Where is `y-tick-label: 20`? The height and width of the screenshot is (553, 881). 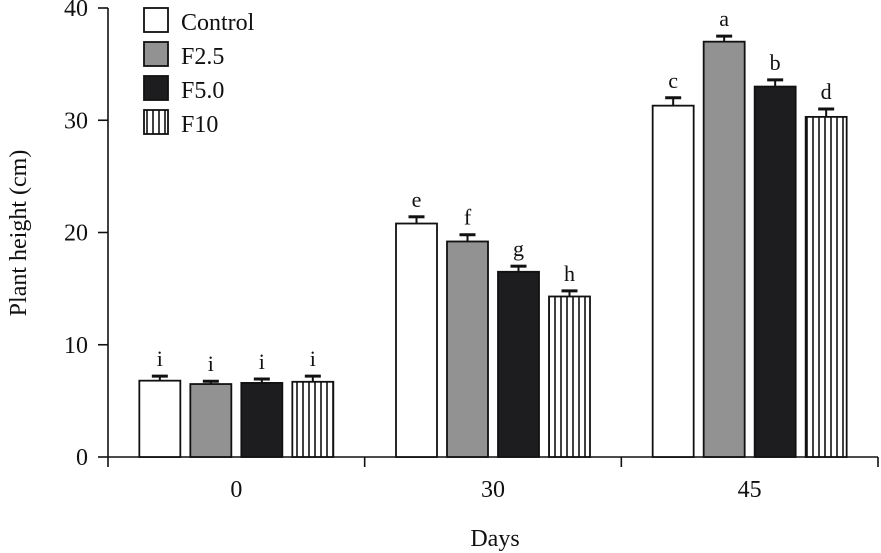 y-tick-label: 20 is located at coordinates (76, 234).